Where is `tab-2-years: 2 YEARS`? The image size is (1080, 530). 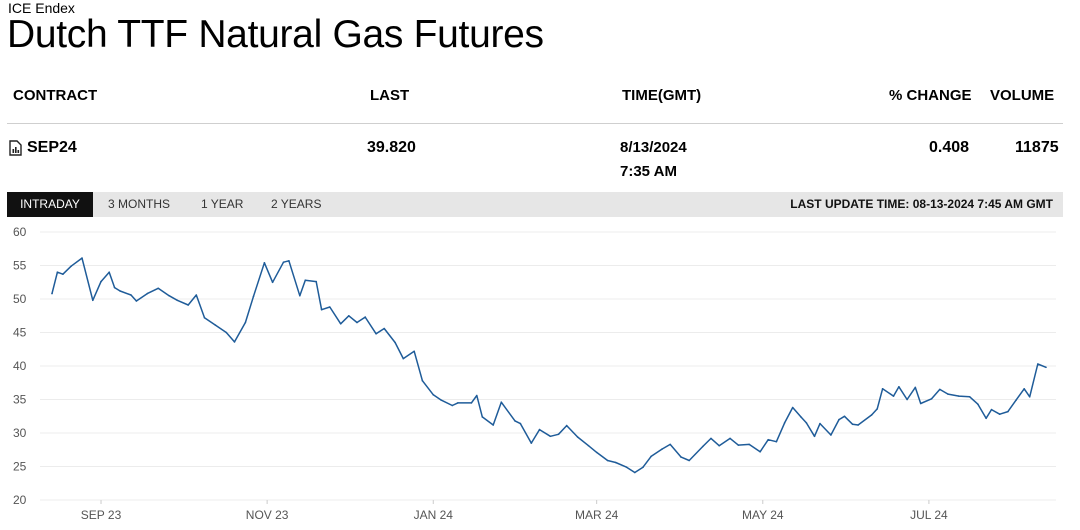 tab-2-years: 2 YEARS is located at coordinates (296, 204).